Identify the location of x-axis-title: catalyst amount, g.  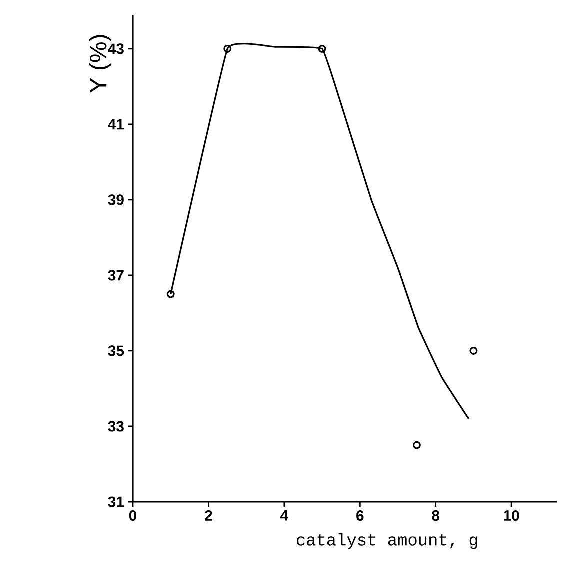
(387, 541).